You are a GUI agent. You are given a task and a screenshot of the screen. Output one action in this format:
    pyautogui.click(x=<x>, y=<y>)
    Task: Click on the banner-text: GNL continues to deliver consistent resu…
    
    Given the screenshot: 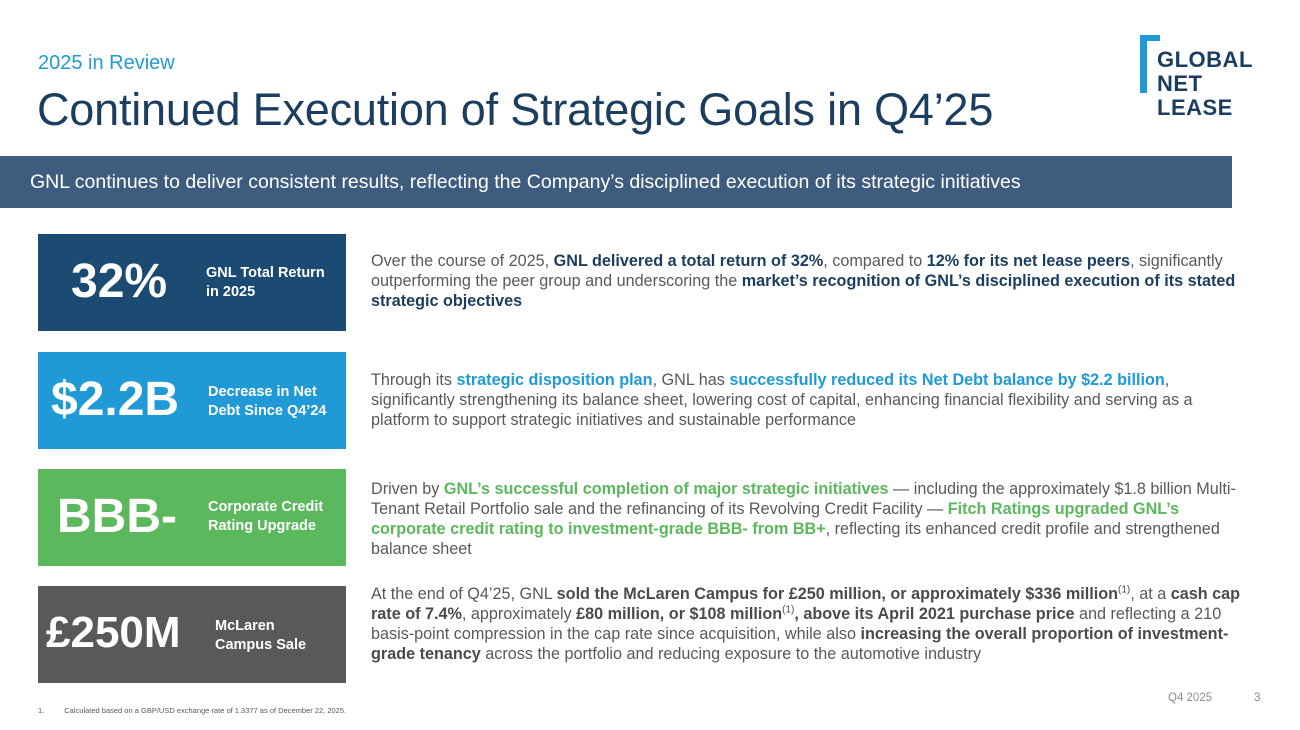 What is the action you would take?
    pyautogui.click(x=525, y=182)
    